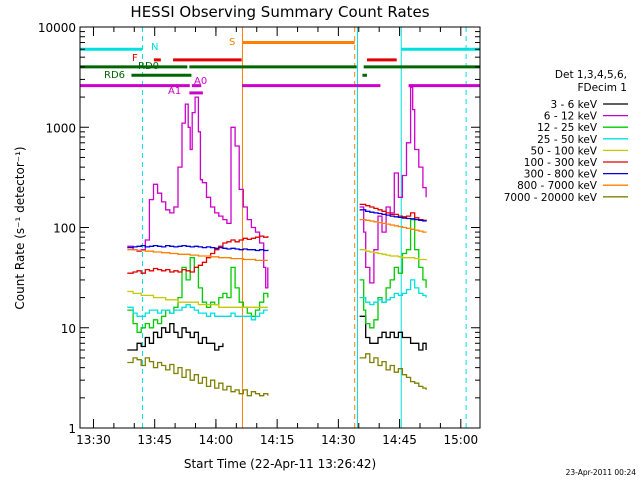  Describe the element at coordinates (174, 91) in the screenshot. I see `flag-label-a1: A1` at that location.